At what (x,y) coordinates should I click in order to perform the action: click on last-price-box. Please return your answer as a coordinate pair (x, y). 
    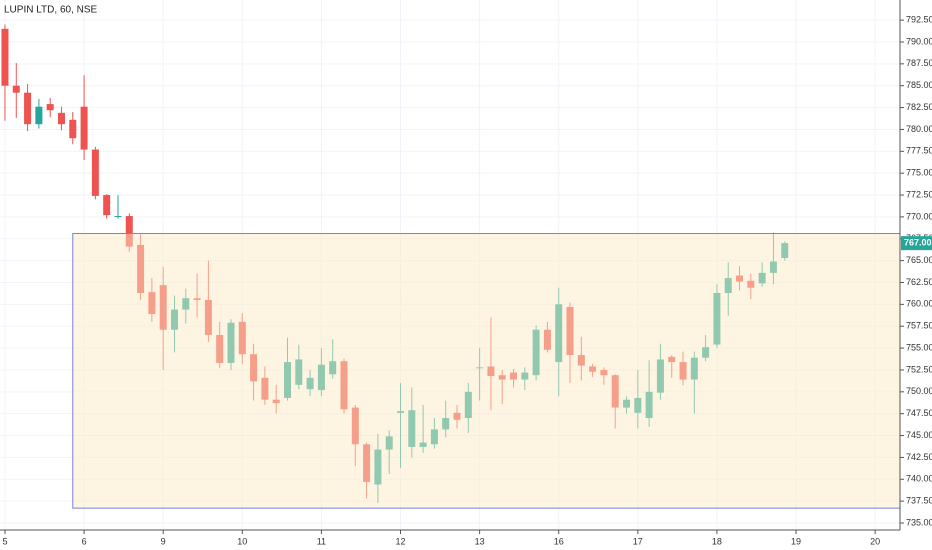
    Looking at the image, I should click on (916, 243).